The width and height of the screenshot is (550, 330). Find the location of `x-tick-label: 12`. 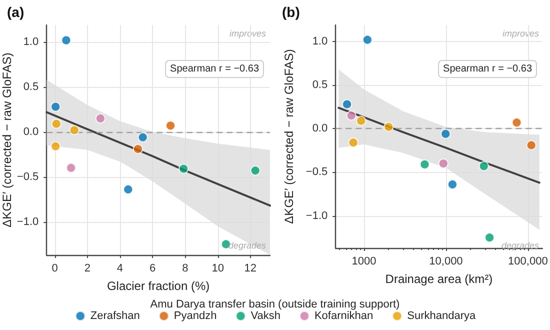

x-tick-label: 12 is located at coordinates (250, 268).